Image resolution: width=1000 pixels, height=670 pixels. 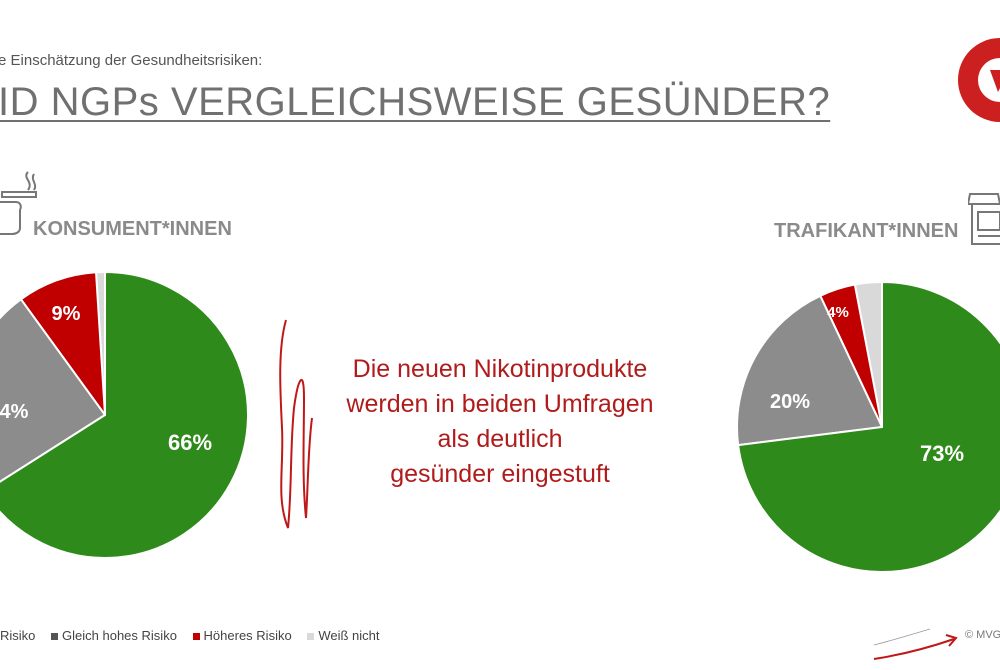 What do you see at coordinates (500, 404) in the screenshot?
I see `center-message-line-2: werden in beiden Umfragen` at bounding box center [500, 404].